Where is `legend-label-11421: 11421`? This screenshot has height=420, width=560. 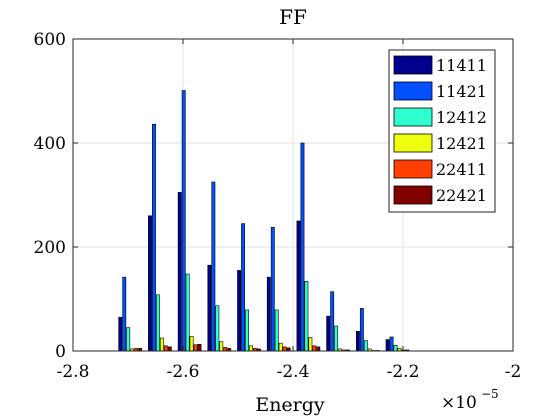
legend-label-11421: 11421 is located at coordinates (461, 91).